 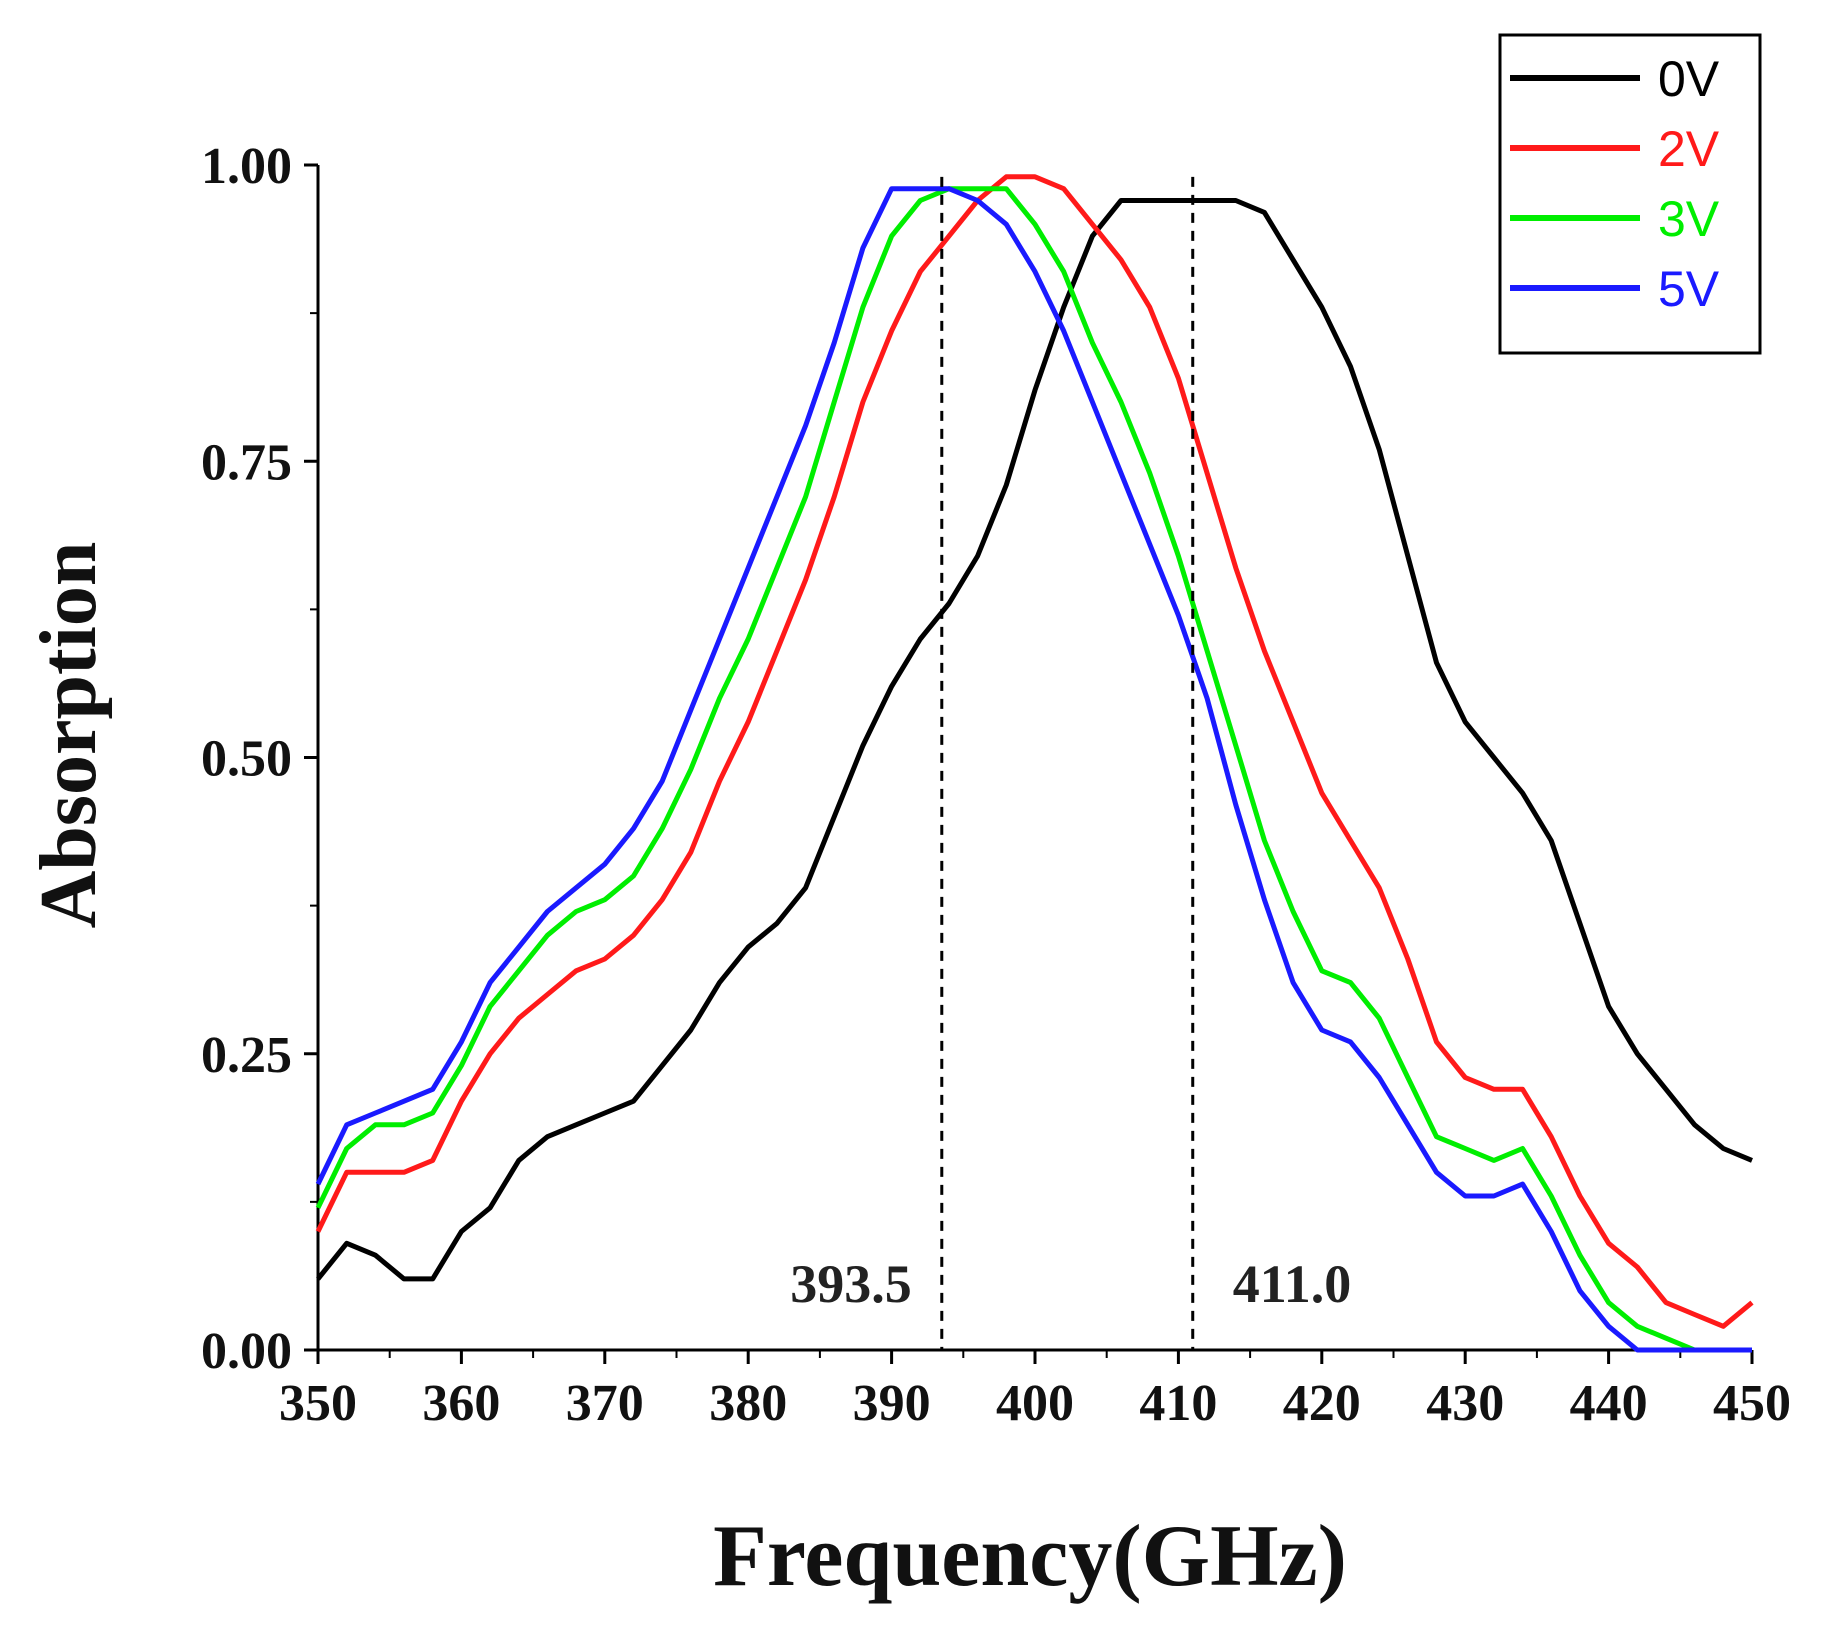 What do you see at coordinates (1689, 79) in the screenshot?
I see `legend-label-0V: 0V` at bounding box center [1689, 79].